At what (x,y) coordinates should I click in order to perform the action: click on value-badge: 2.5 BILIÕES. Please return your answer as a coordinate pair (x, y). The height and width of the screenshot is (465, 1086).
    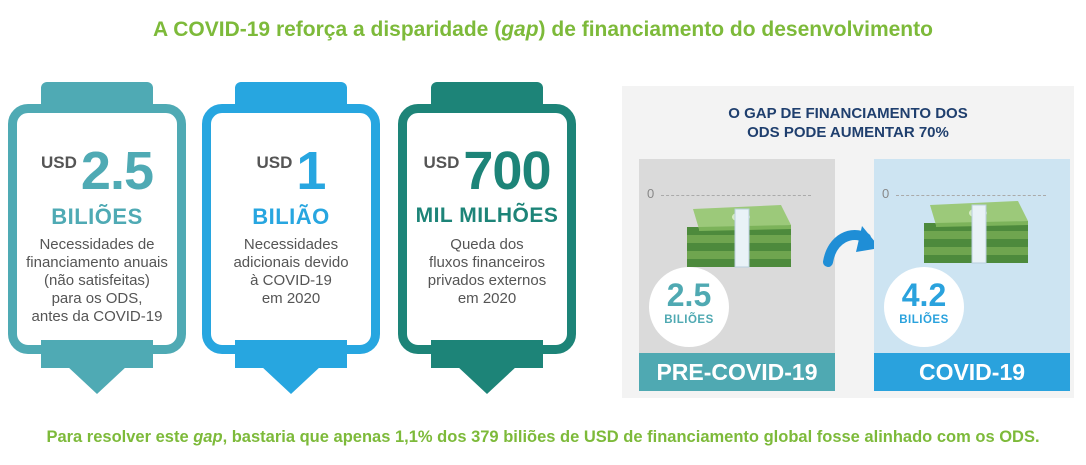
    Looking at the image, I should click on (689, 307).